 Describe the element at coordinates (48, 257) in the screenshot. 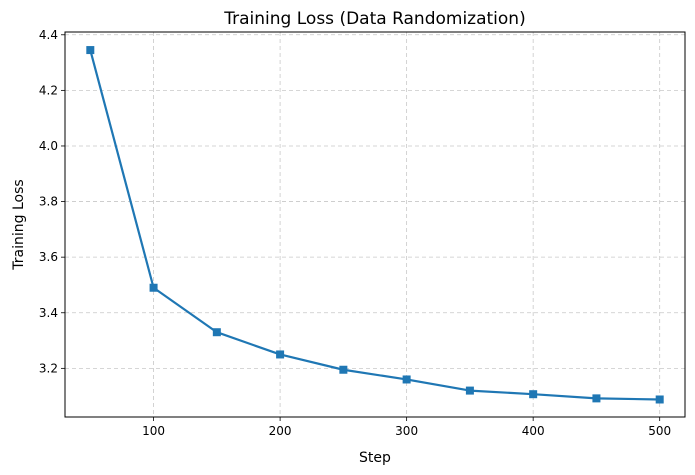

I see `y-tick-label: 3.6` at that location.